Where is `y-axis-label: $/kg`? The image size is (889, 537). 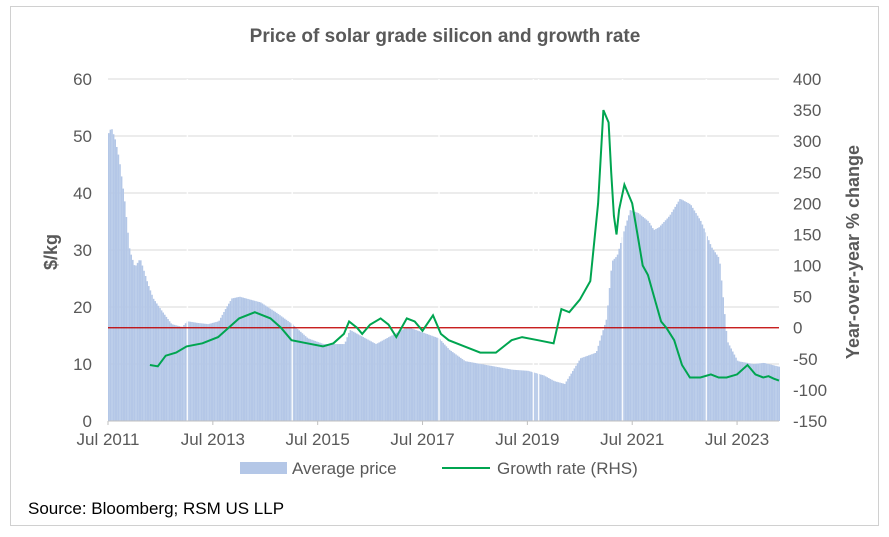
y-axis-label: $/kg is located at coordinates (51, 252).